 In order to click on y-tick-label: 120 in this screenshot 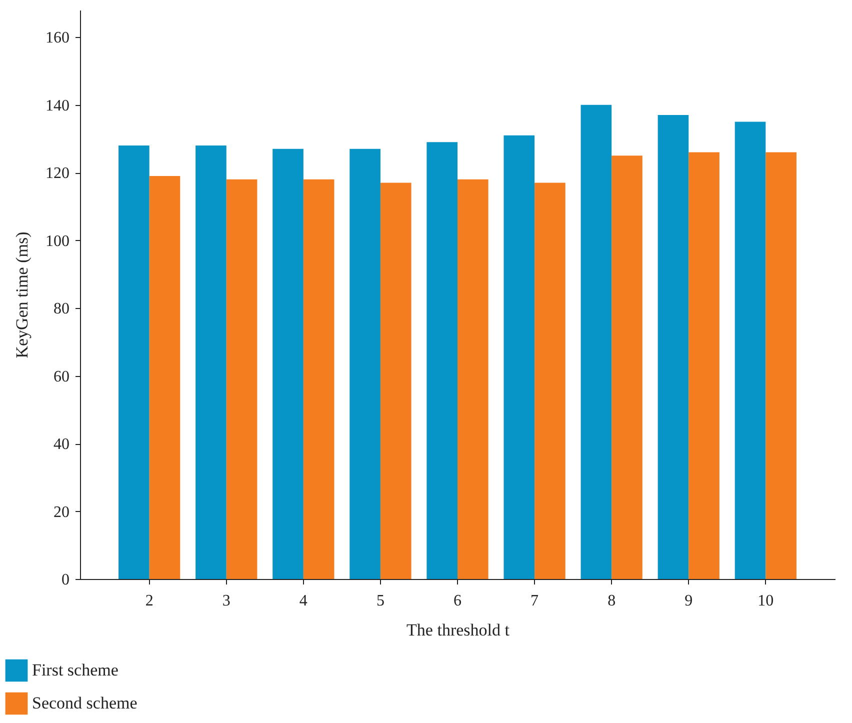, I will do `click(58, 173)`.